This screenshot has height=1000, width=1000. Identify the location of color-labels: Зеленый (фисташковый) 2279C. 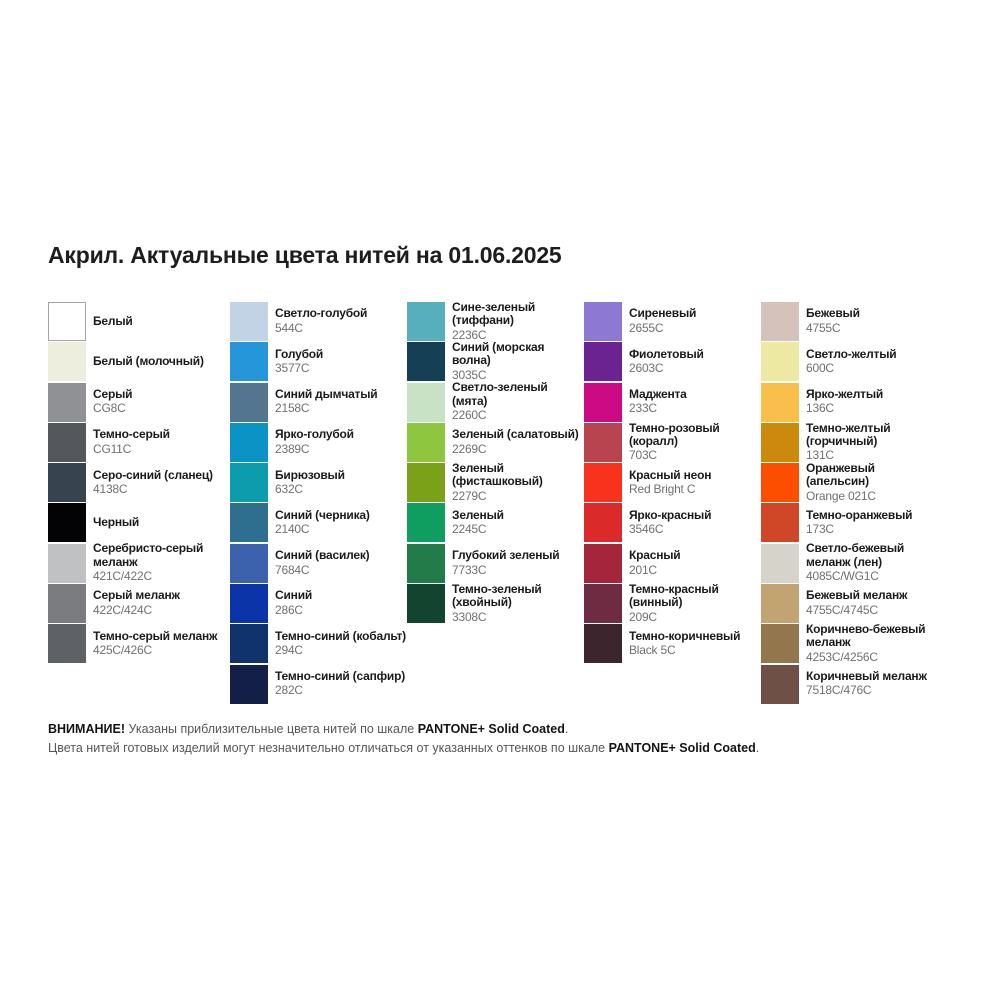
(518, 482).